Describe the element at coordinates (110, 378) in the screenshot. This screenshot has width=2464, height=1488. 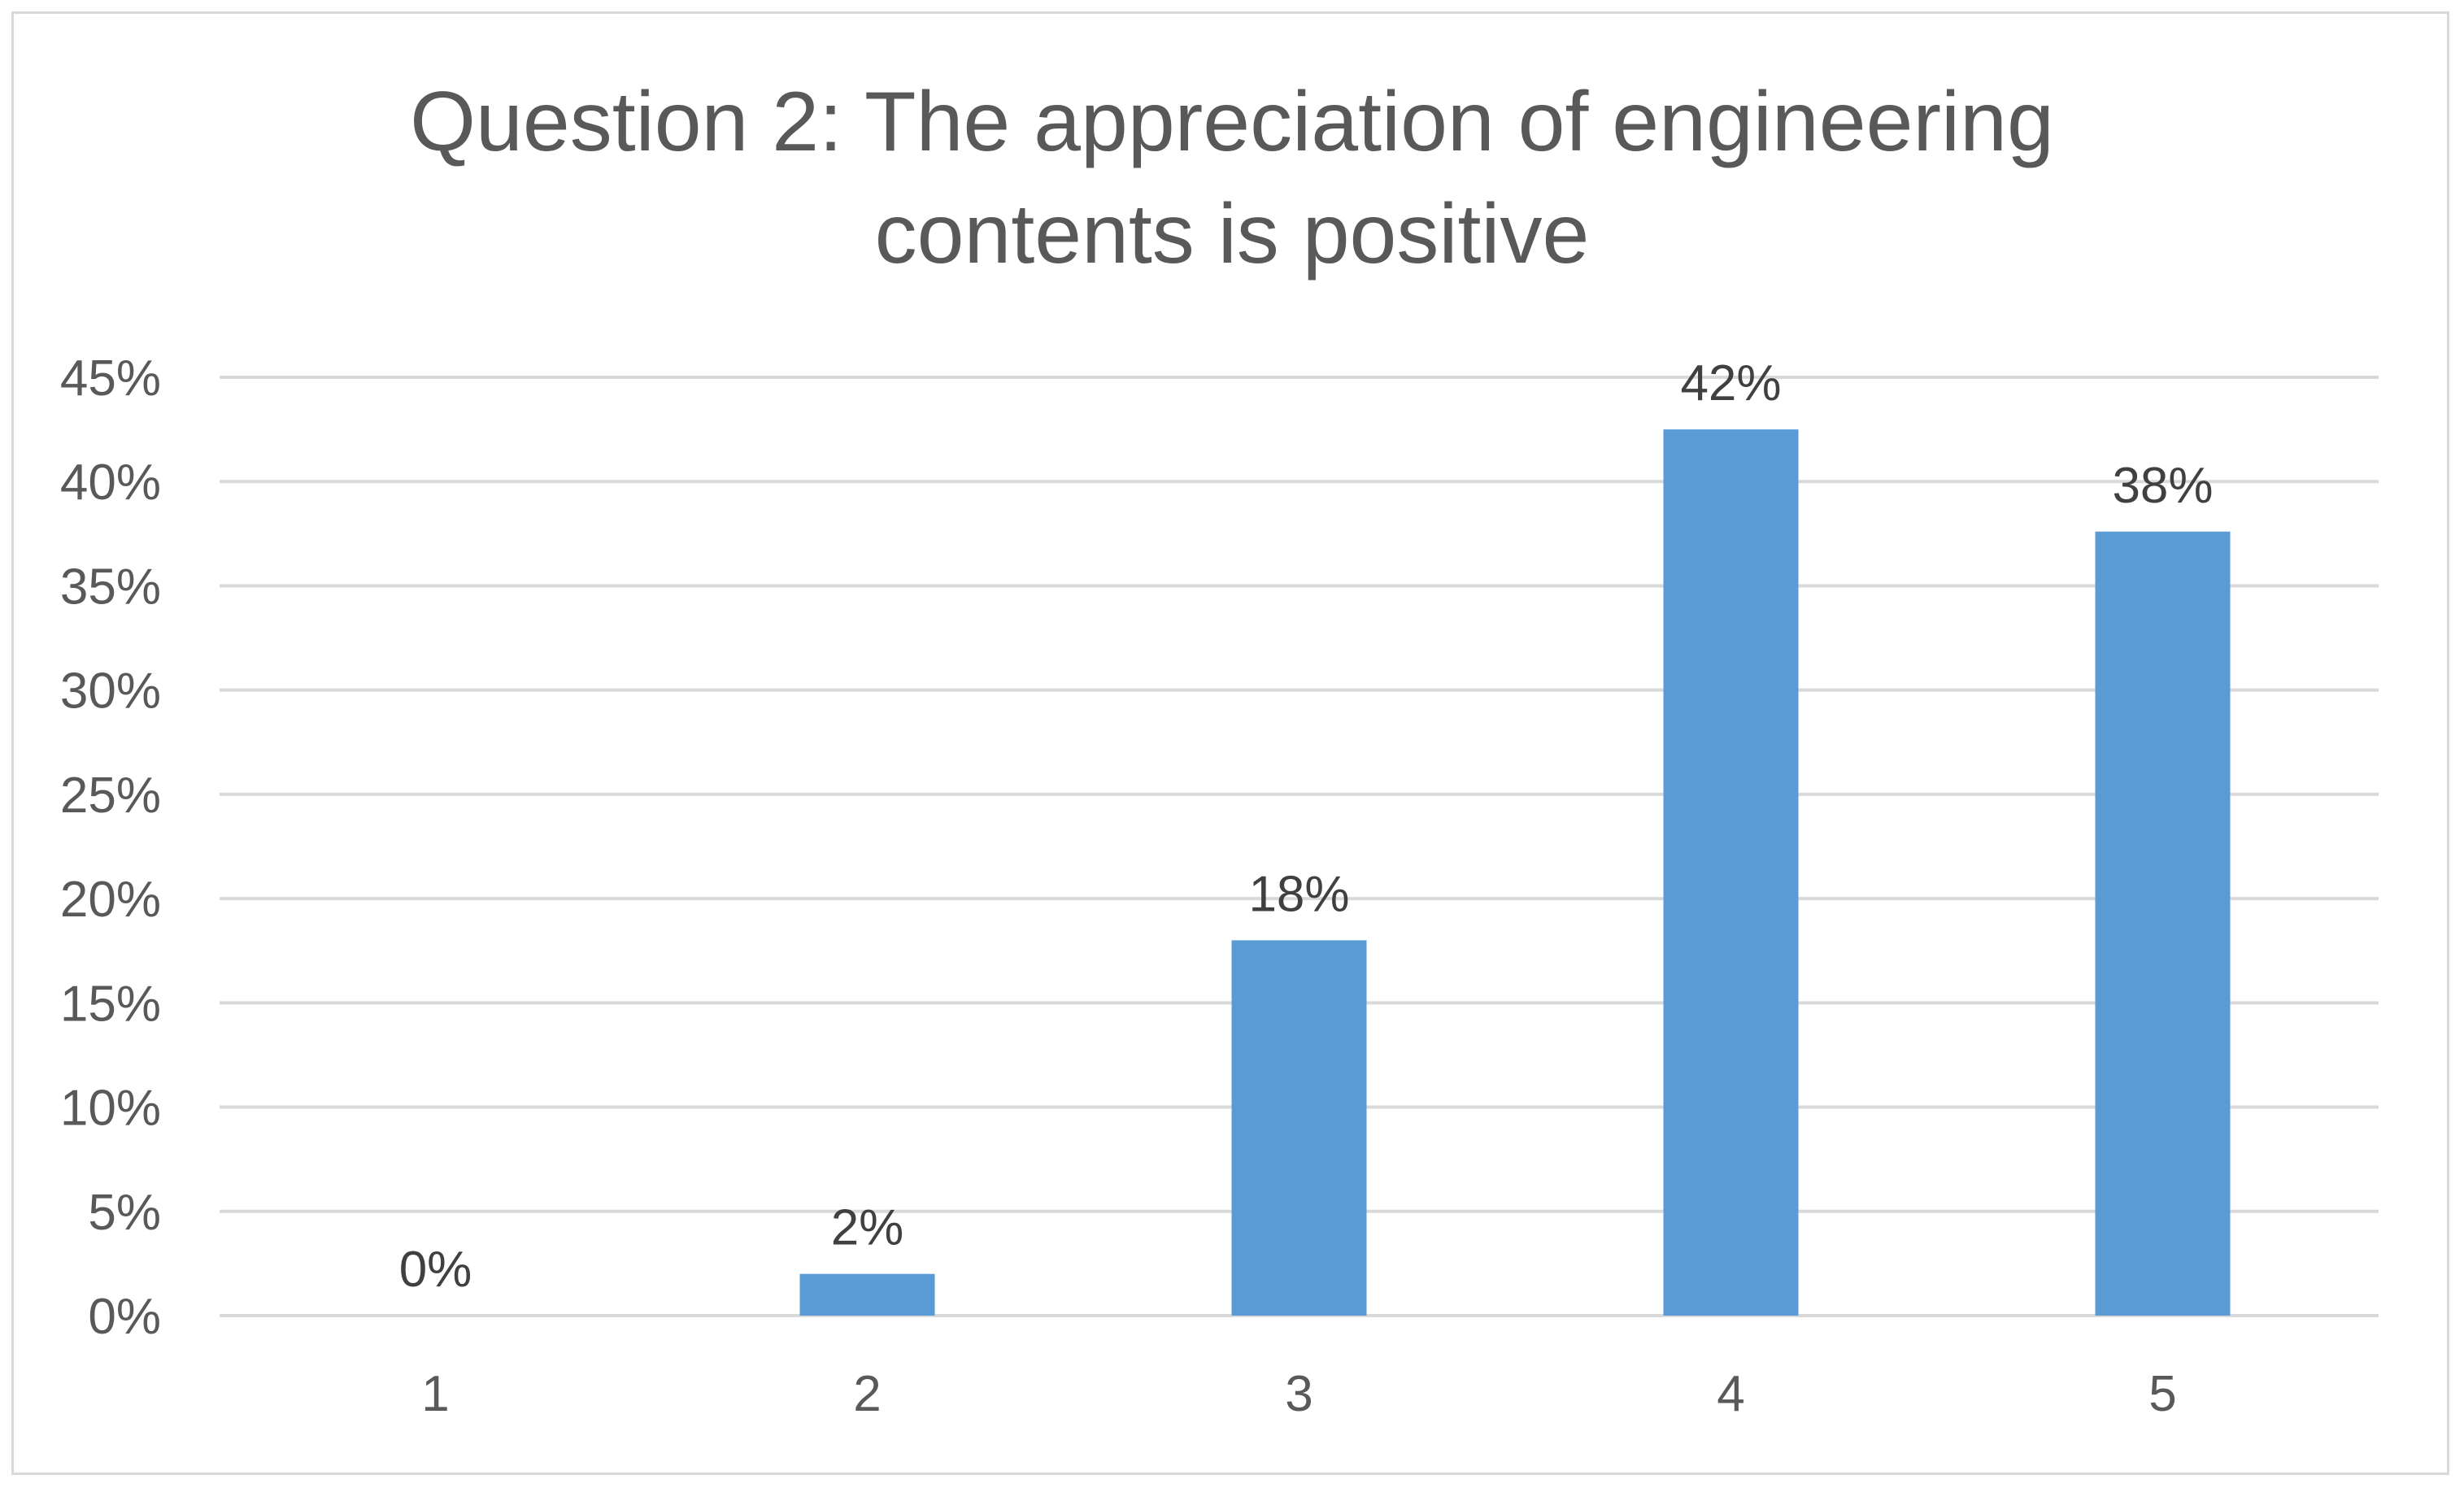
I see `y-tick-label-9: 45%` at that location.